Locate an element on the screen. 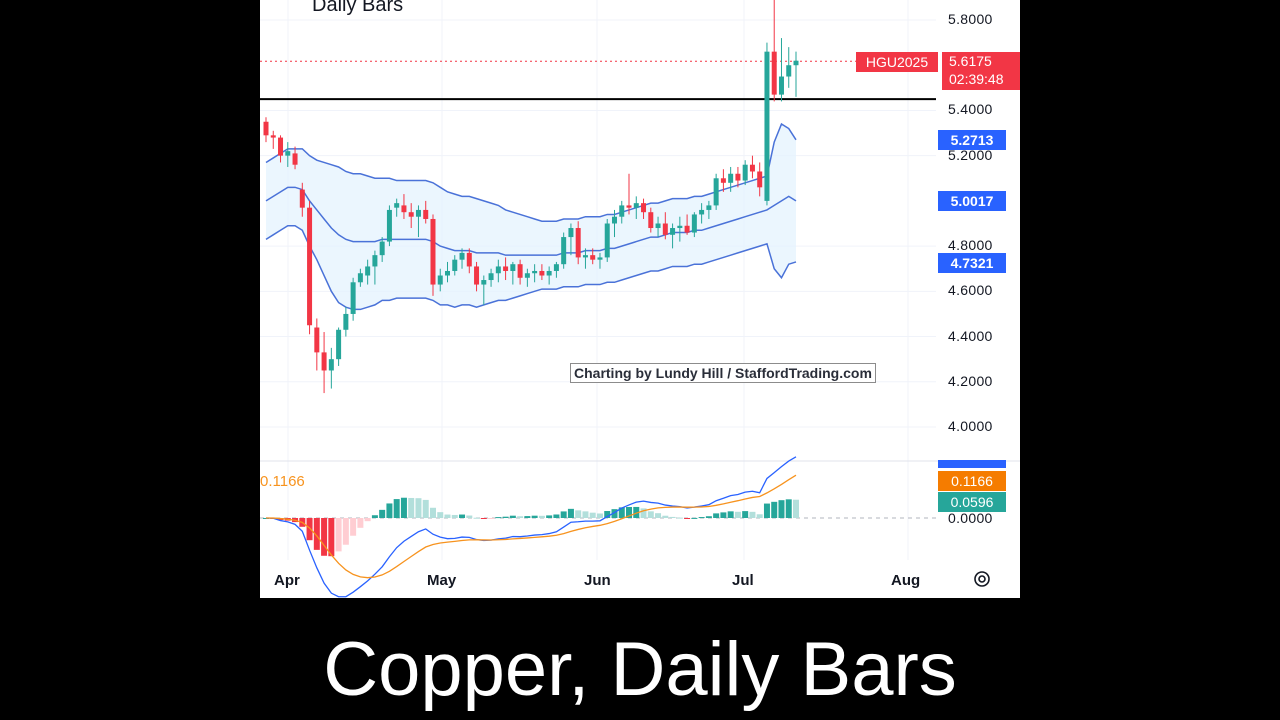  x-tick-apr: Apr is located at coordinates (287, 580).